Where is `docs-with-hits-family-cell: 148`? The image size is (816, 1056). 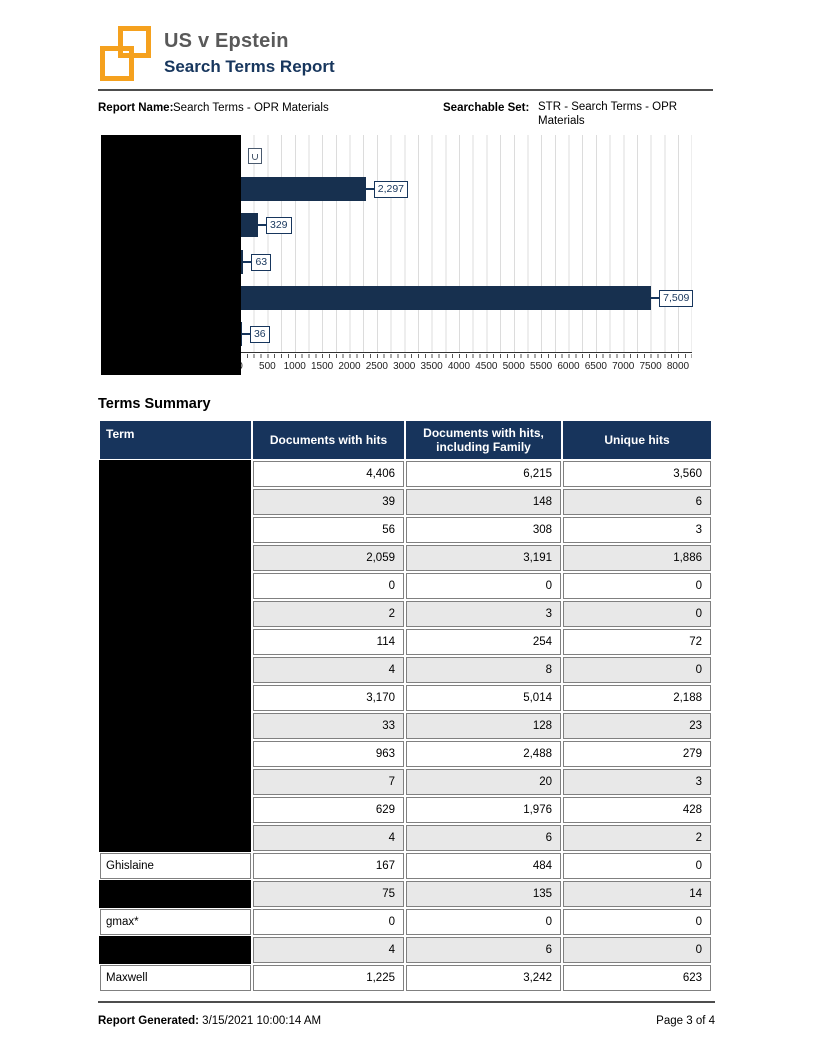 docs-with-hits-family-cell: 148 is located at coordinates (483, 502).